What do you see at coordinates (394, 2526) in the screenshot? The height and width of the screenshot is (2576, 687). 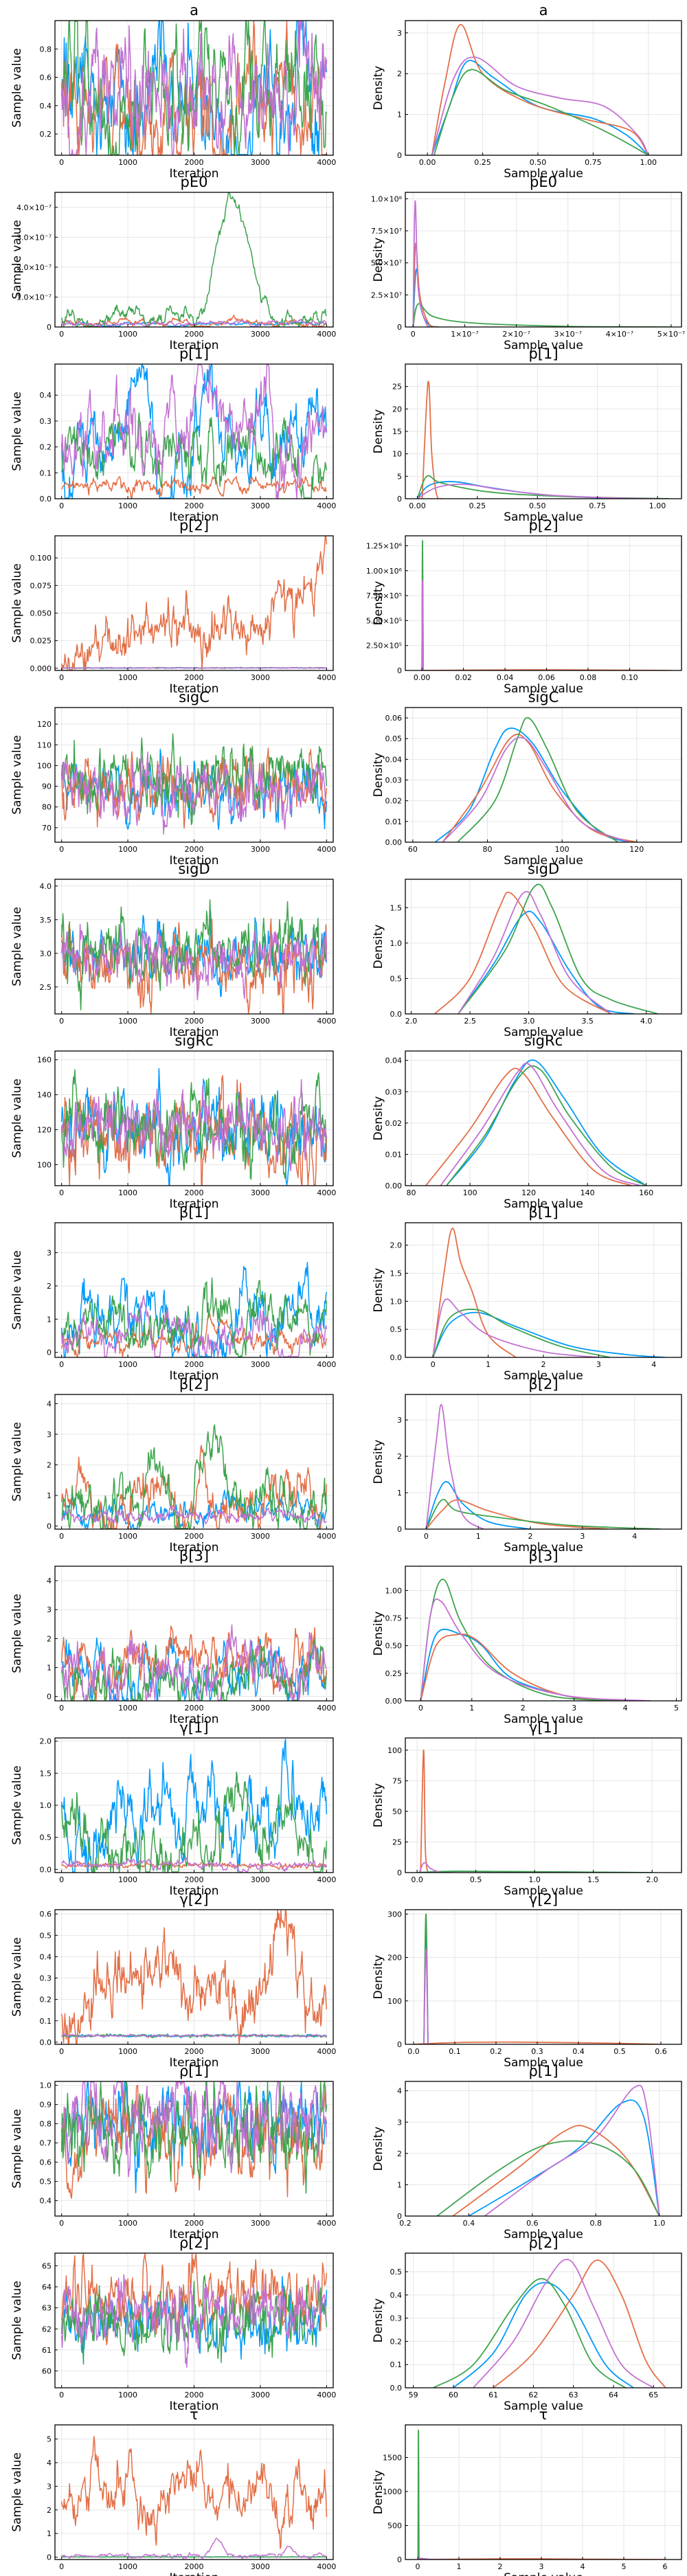 I see `y-tick-label: 500` at bounding box center [394, 2526].